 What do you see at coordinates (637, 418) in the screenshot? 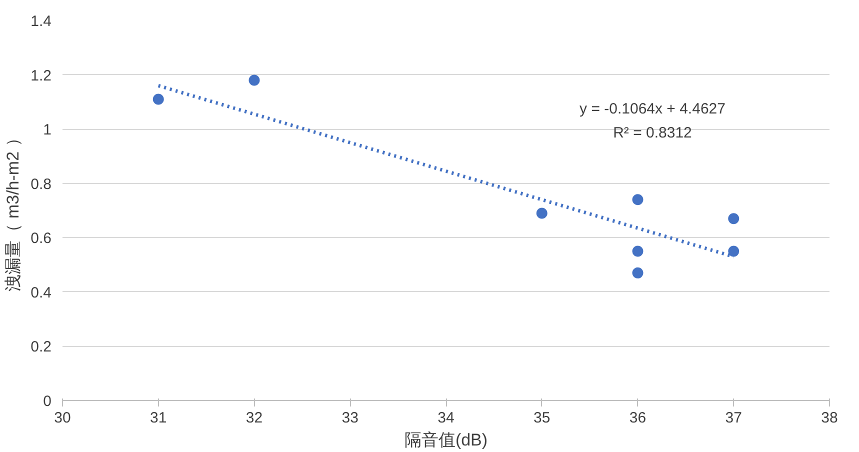
I see `x-tick-label: 36` at bounding box center [637, 418].